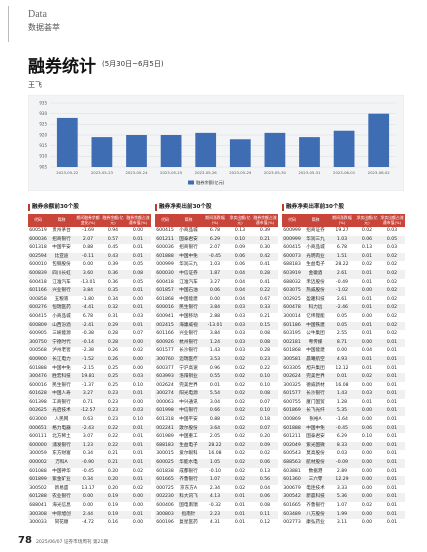 The image size is (427, 552). I want to click on table-row: 300059 东方财富 0.34 0.21 0.01, so click(89, 454).